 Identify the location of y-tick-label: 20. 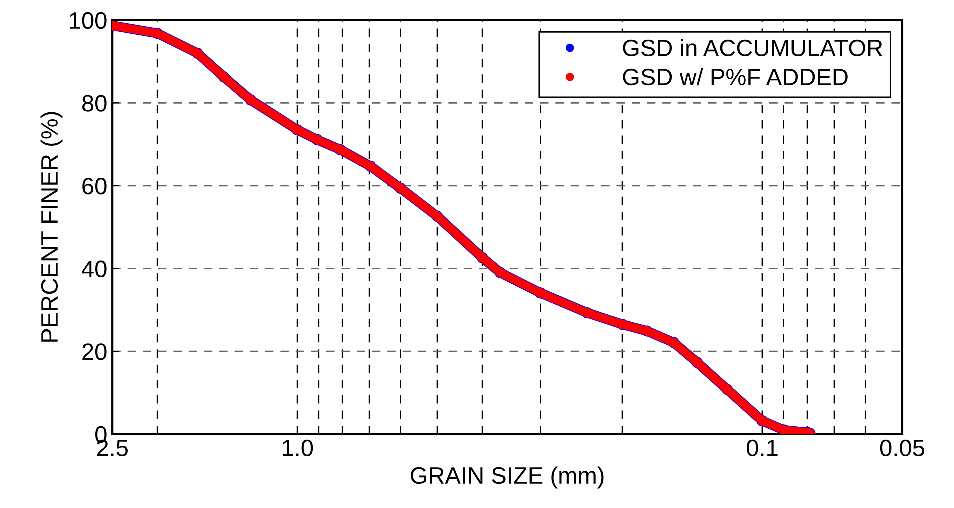
(94, 352).